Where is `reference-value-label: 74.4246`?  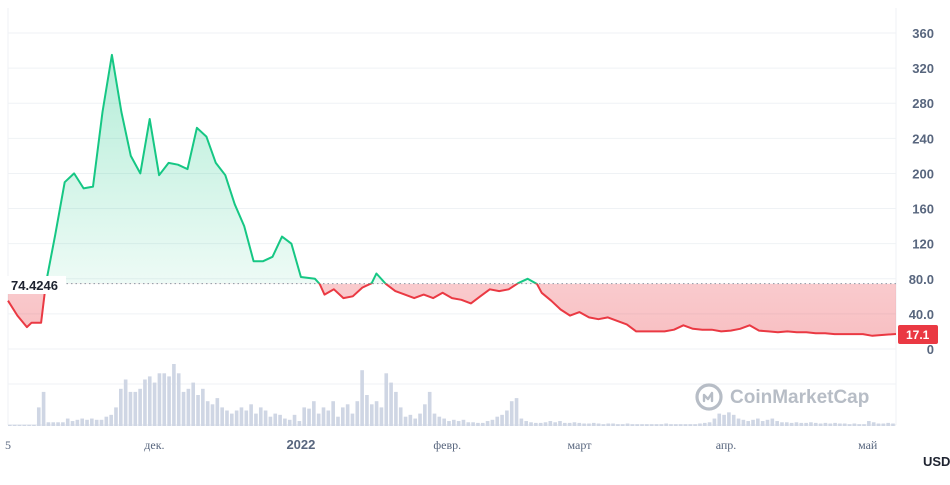 reference-value-label: 74.4246 is located at coordinates (34, 285).